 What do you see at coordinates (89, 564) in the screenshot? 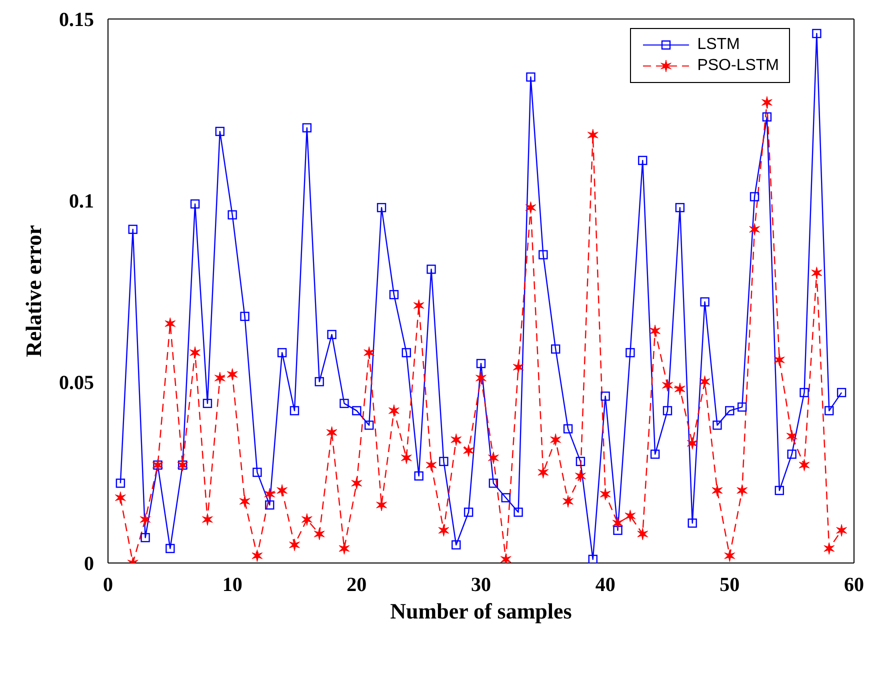
I see `y-tick-label: 0` at bounding box center [89, 564].